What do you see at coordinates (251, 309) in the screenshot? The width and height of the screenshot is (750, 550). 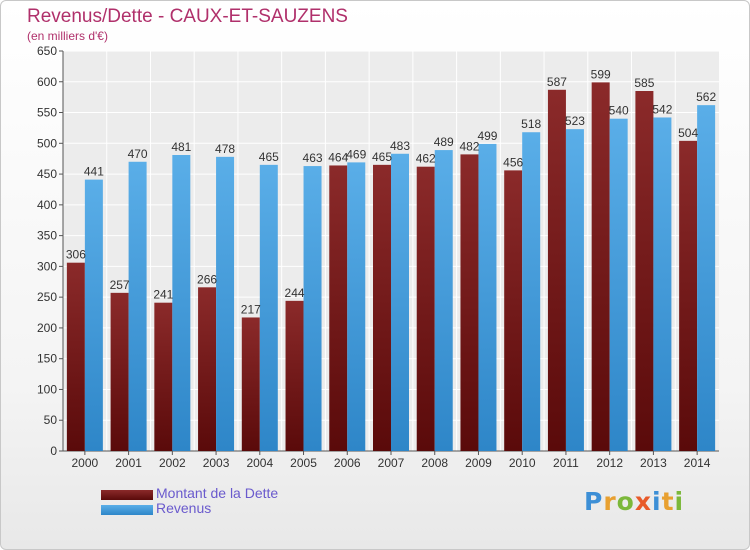 I see `data-label-debt: 217` at bounding box center [251, 309].